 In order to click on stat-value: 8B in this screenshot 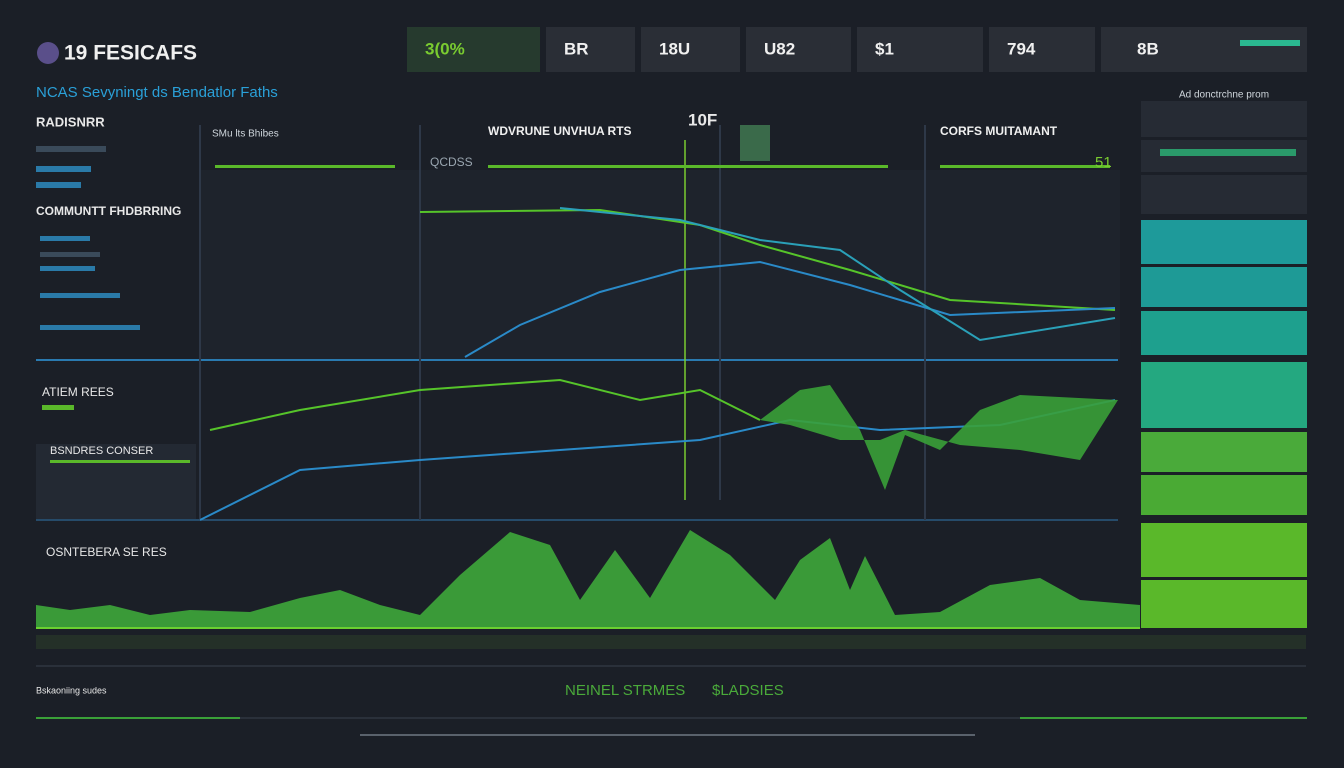, I will do `click(1148, 48)`.